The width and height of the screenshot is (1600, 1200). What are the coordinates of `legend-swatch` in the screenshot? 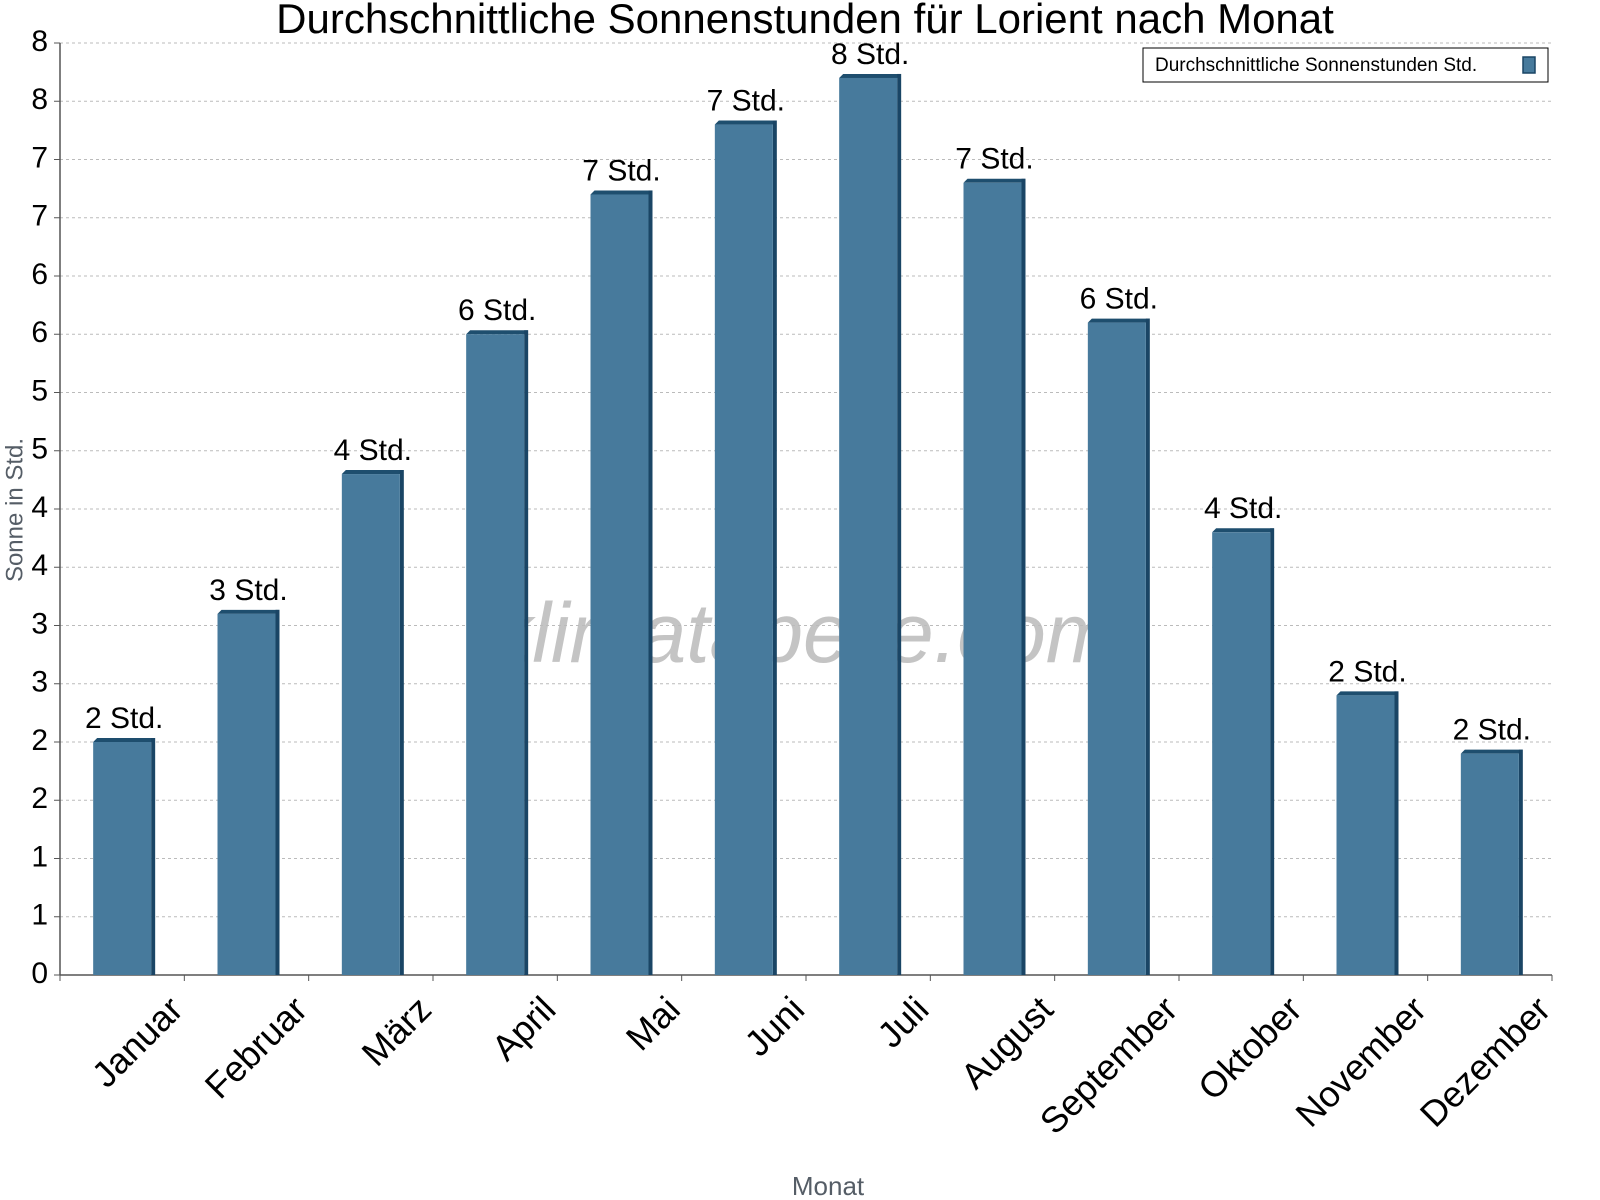 It's located at (1529, 65).